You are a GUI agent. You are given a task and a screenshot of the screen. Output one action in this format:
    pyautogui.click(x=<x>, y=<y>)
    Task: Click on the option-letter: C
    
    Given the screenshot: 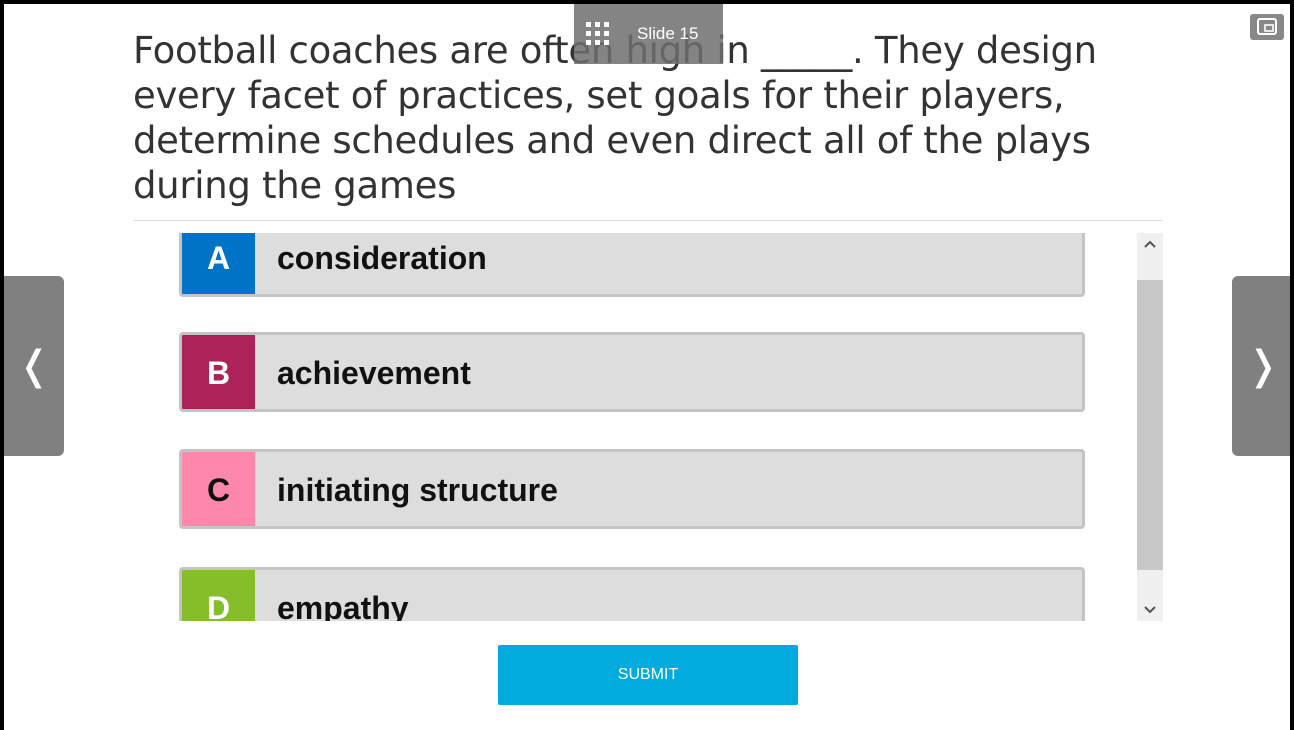 What is the action you would take?
    pyautogui.click(x=218, y=489)
    